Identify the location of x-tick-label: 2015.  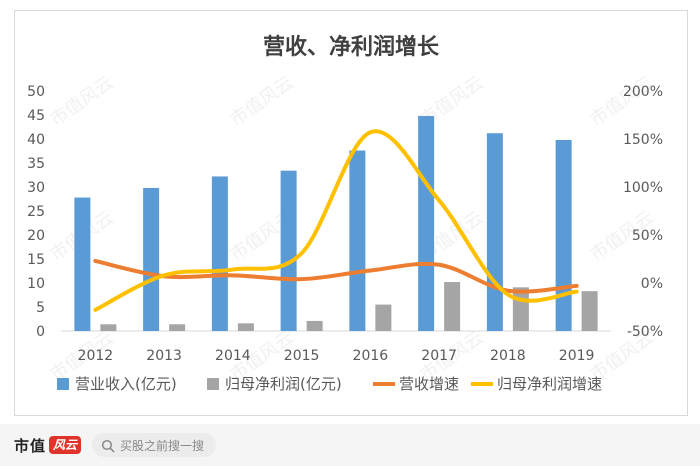
(302, 356).